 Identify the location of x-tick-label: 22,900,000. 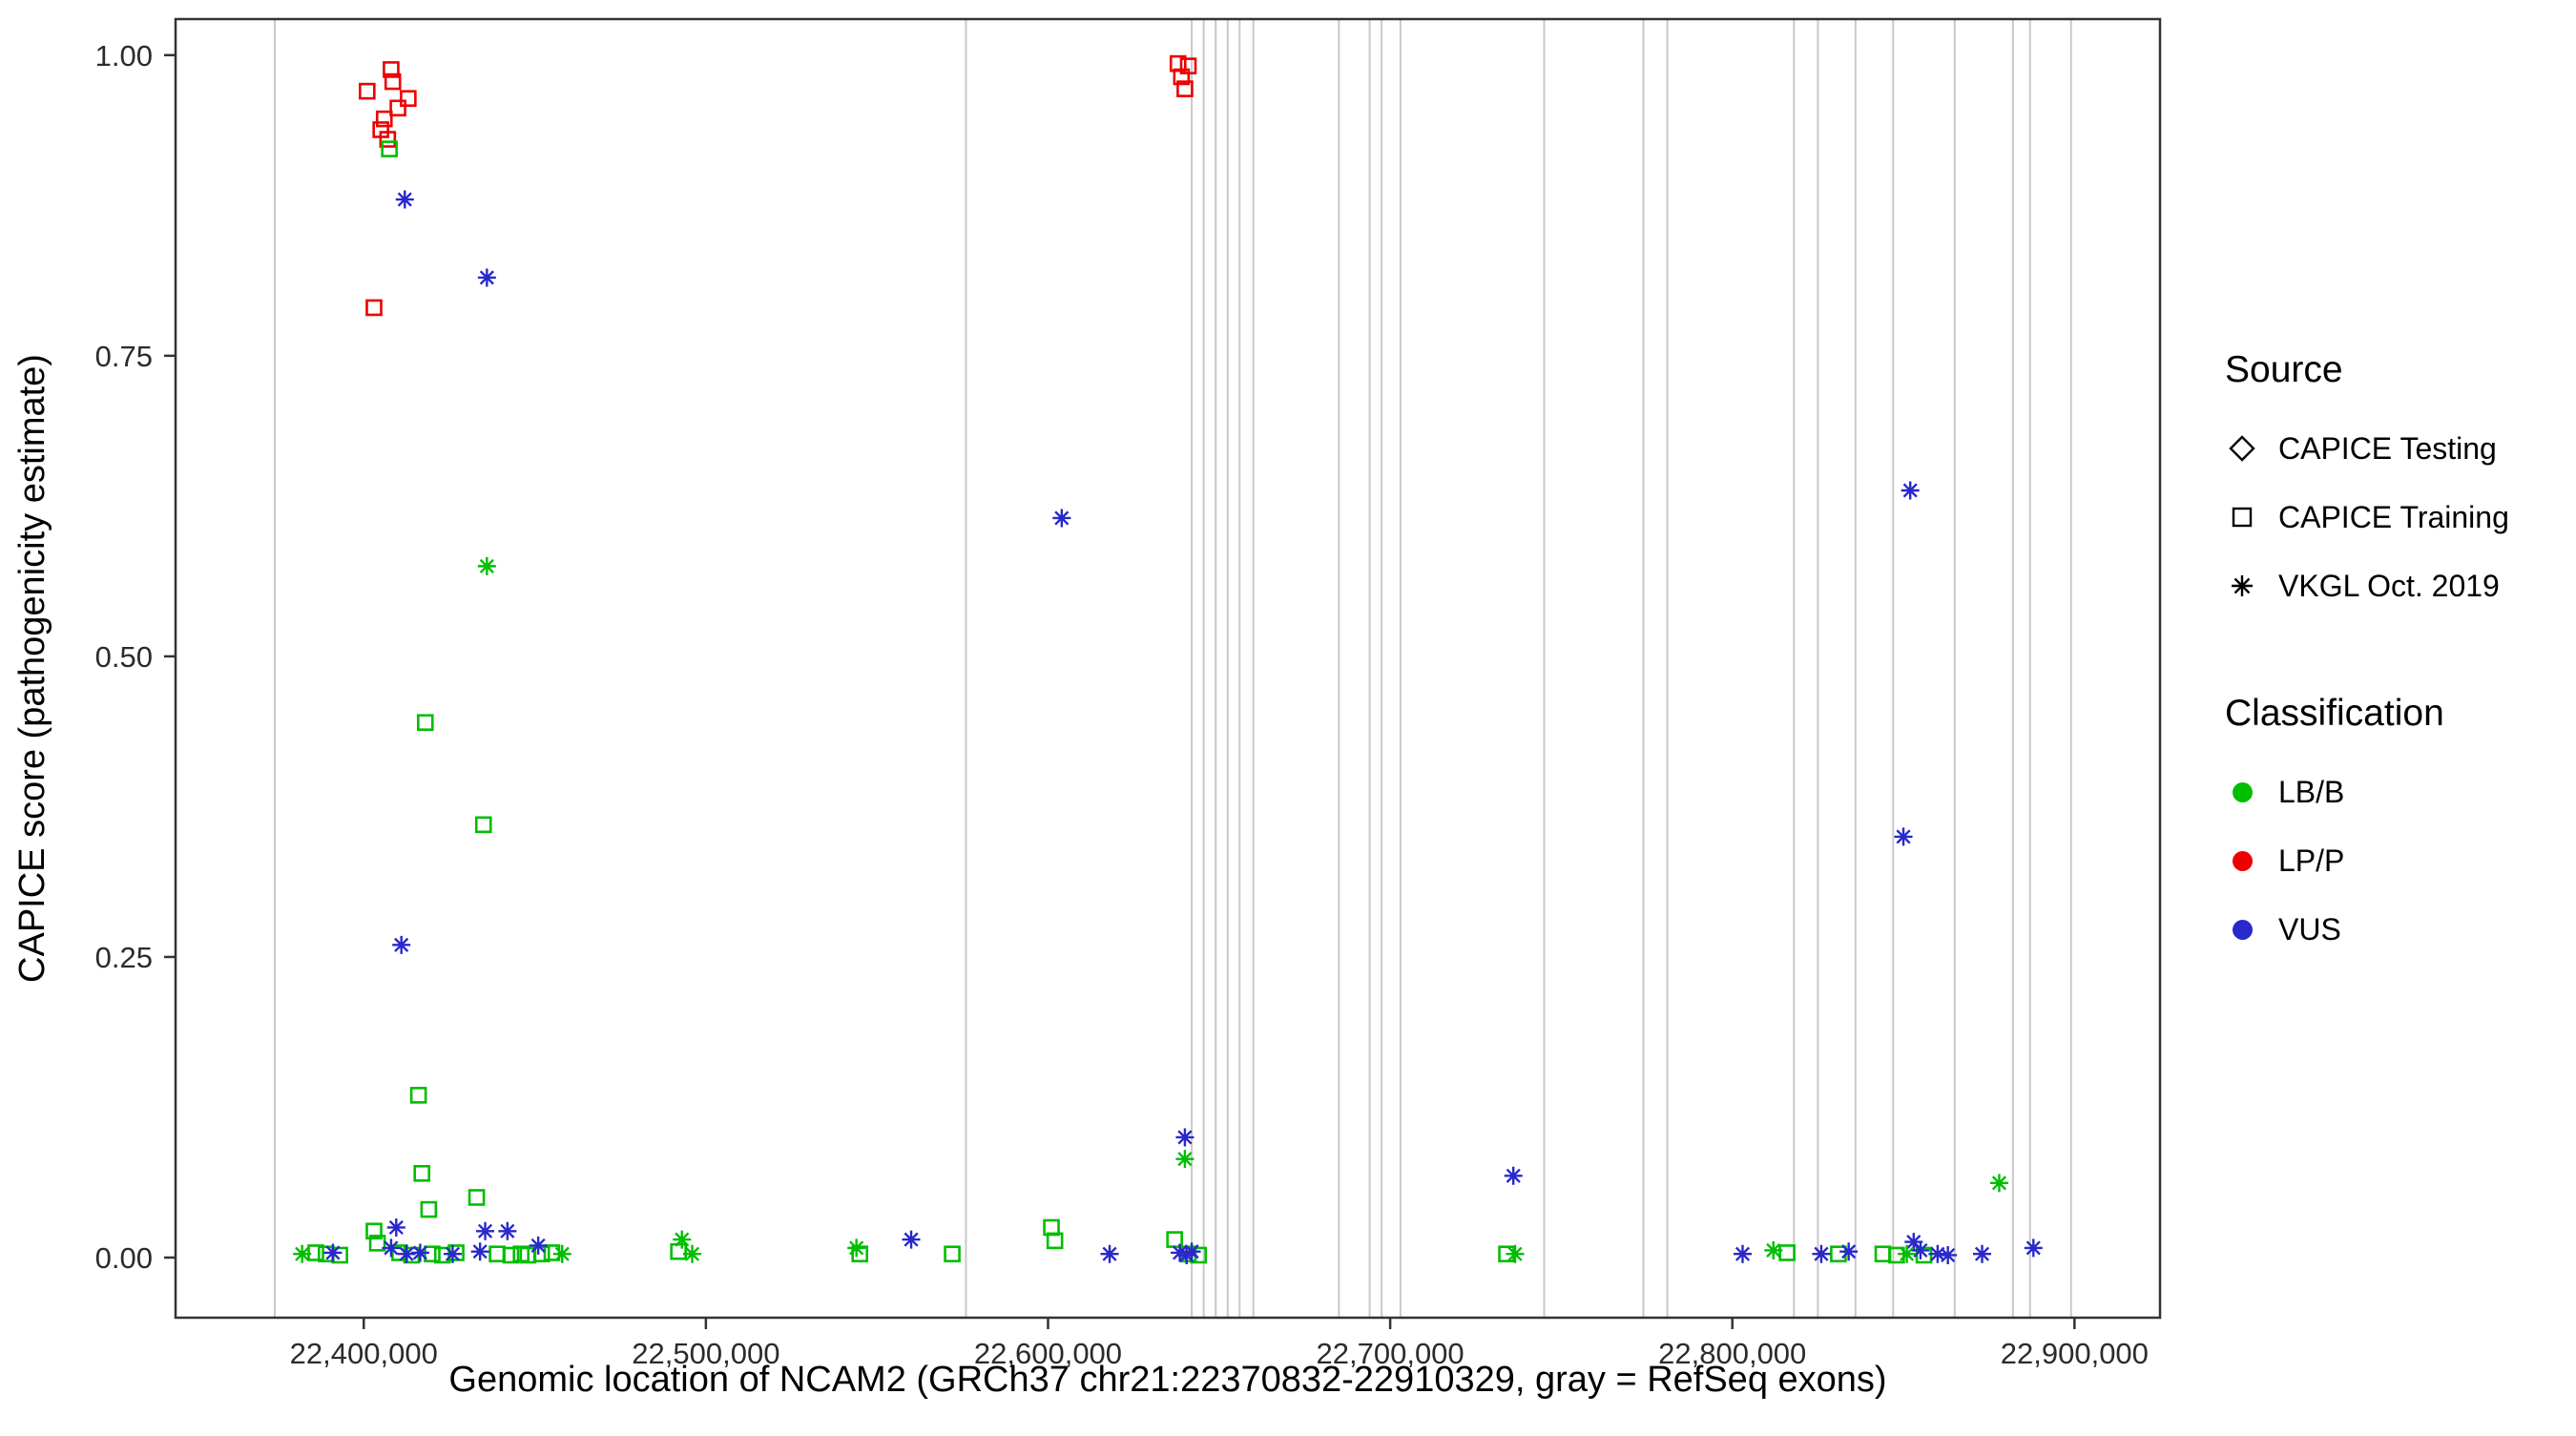
(2075, 1353).